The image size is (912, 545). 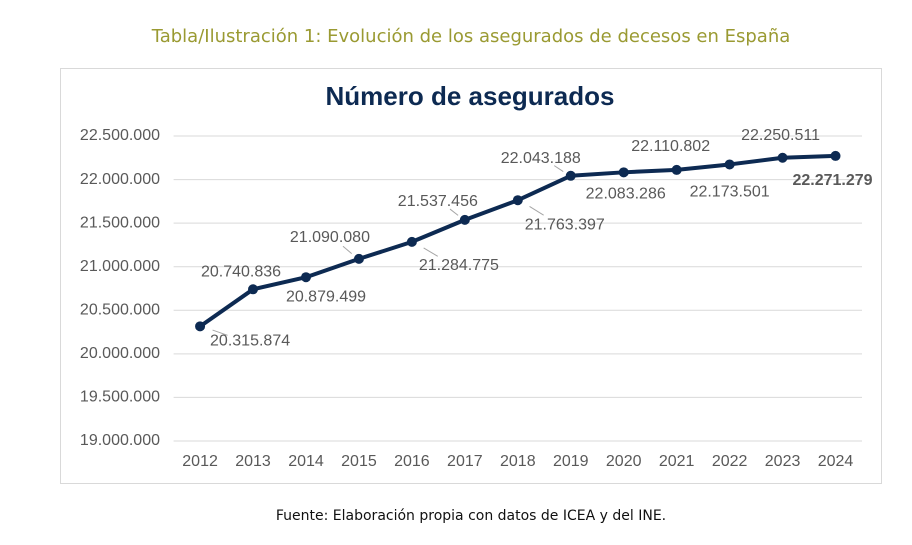 I want to click on x-tick-label: 2019, so click(x=571, y=461).